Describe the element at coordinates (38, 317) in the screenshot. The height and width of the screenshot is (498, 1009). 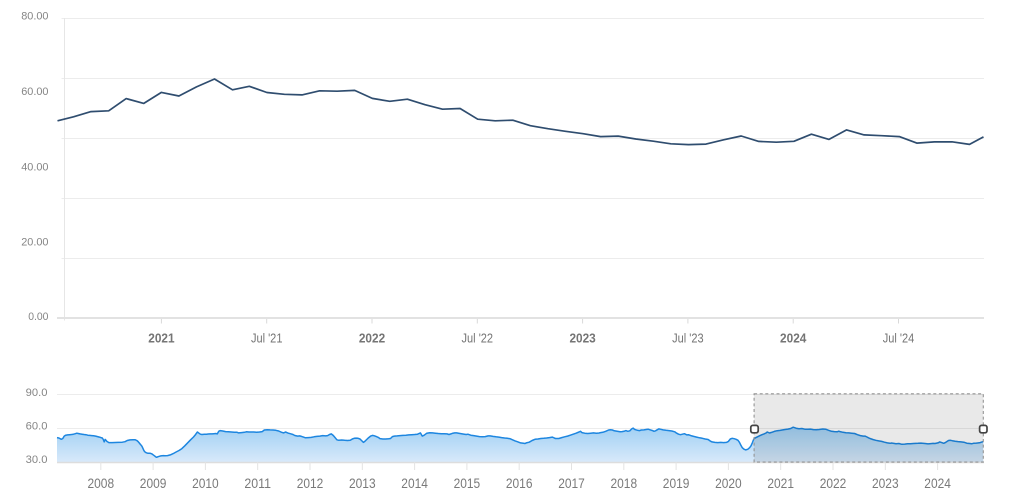
I see `svg-text: 0.00` at that location.